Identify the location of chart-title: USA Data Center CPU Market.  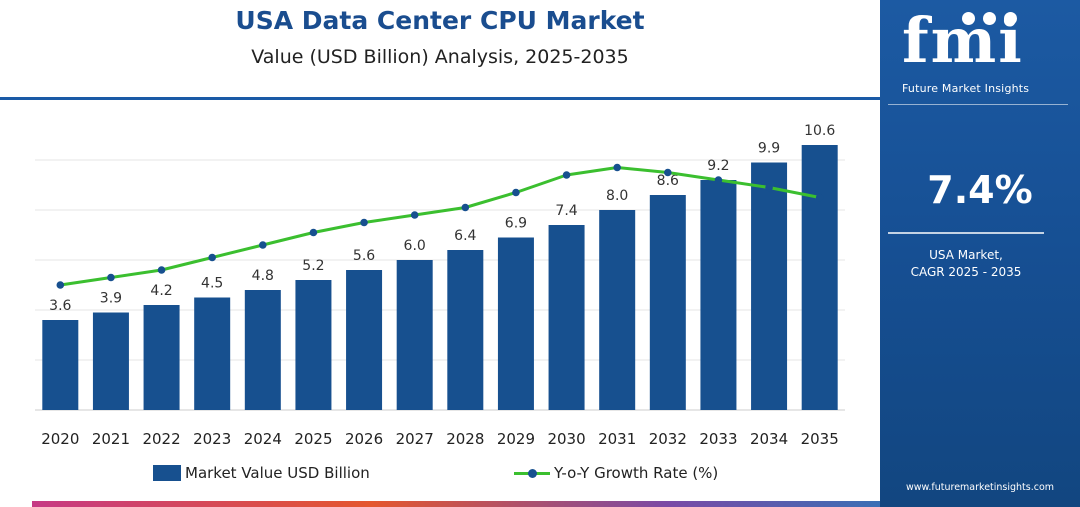
(440, 20).